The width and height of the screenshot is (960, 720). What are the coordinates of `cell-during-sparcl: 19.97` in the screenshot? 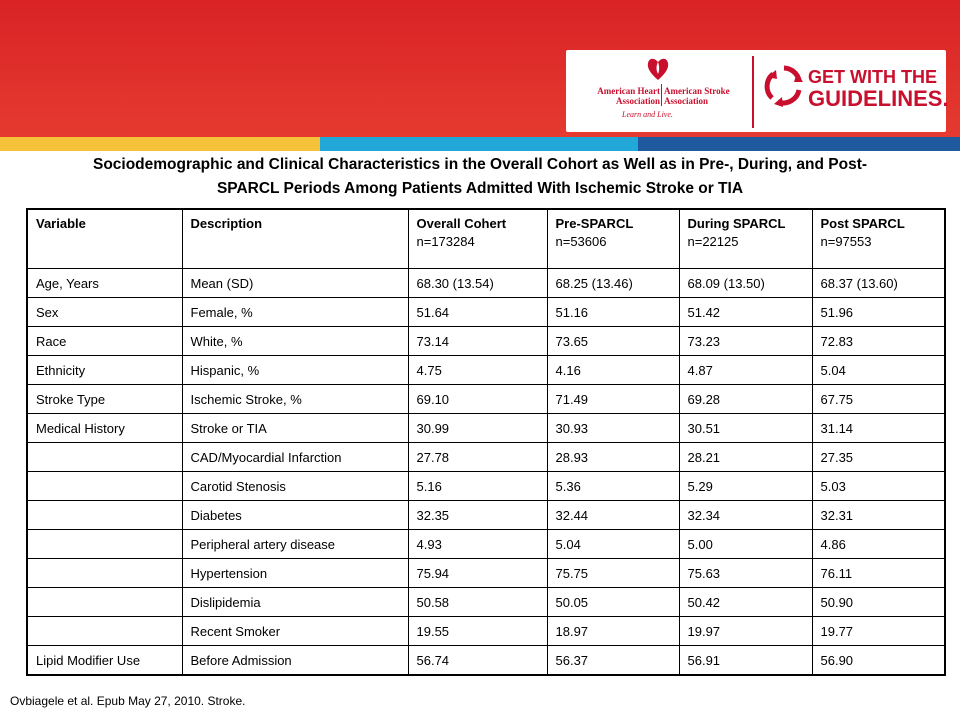 It's located at (745, 631).